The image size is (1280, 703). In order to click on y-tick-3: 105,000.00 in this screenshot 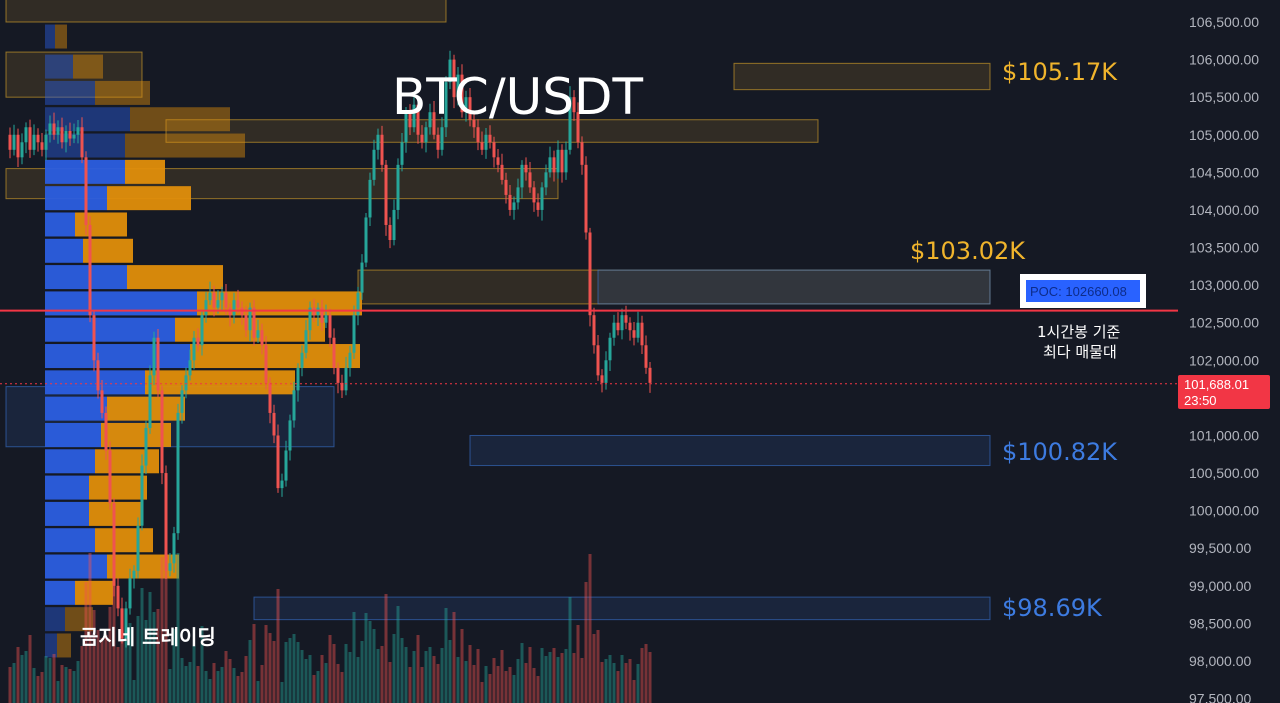, I will do `click(1224, 135)`.